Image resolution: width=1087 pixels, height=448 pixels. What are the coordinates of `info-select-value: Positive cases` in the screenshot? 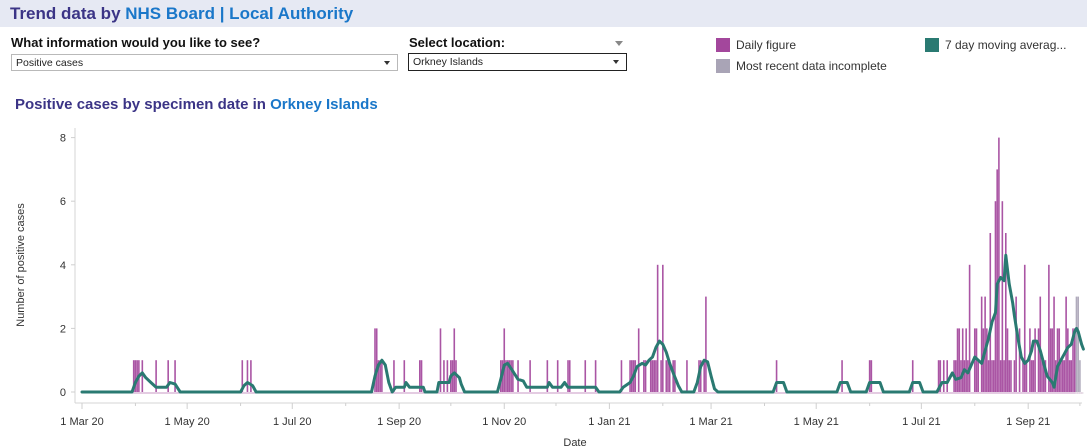 It's located at (50, 63).